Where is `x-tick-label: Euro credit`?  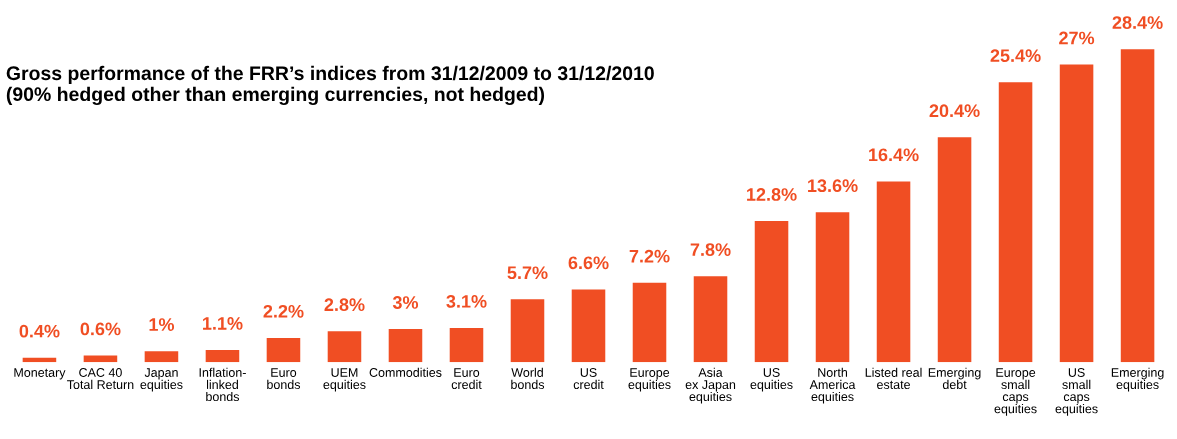 x-tick-label: Euro credit is located at coordinates (466, 379).